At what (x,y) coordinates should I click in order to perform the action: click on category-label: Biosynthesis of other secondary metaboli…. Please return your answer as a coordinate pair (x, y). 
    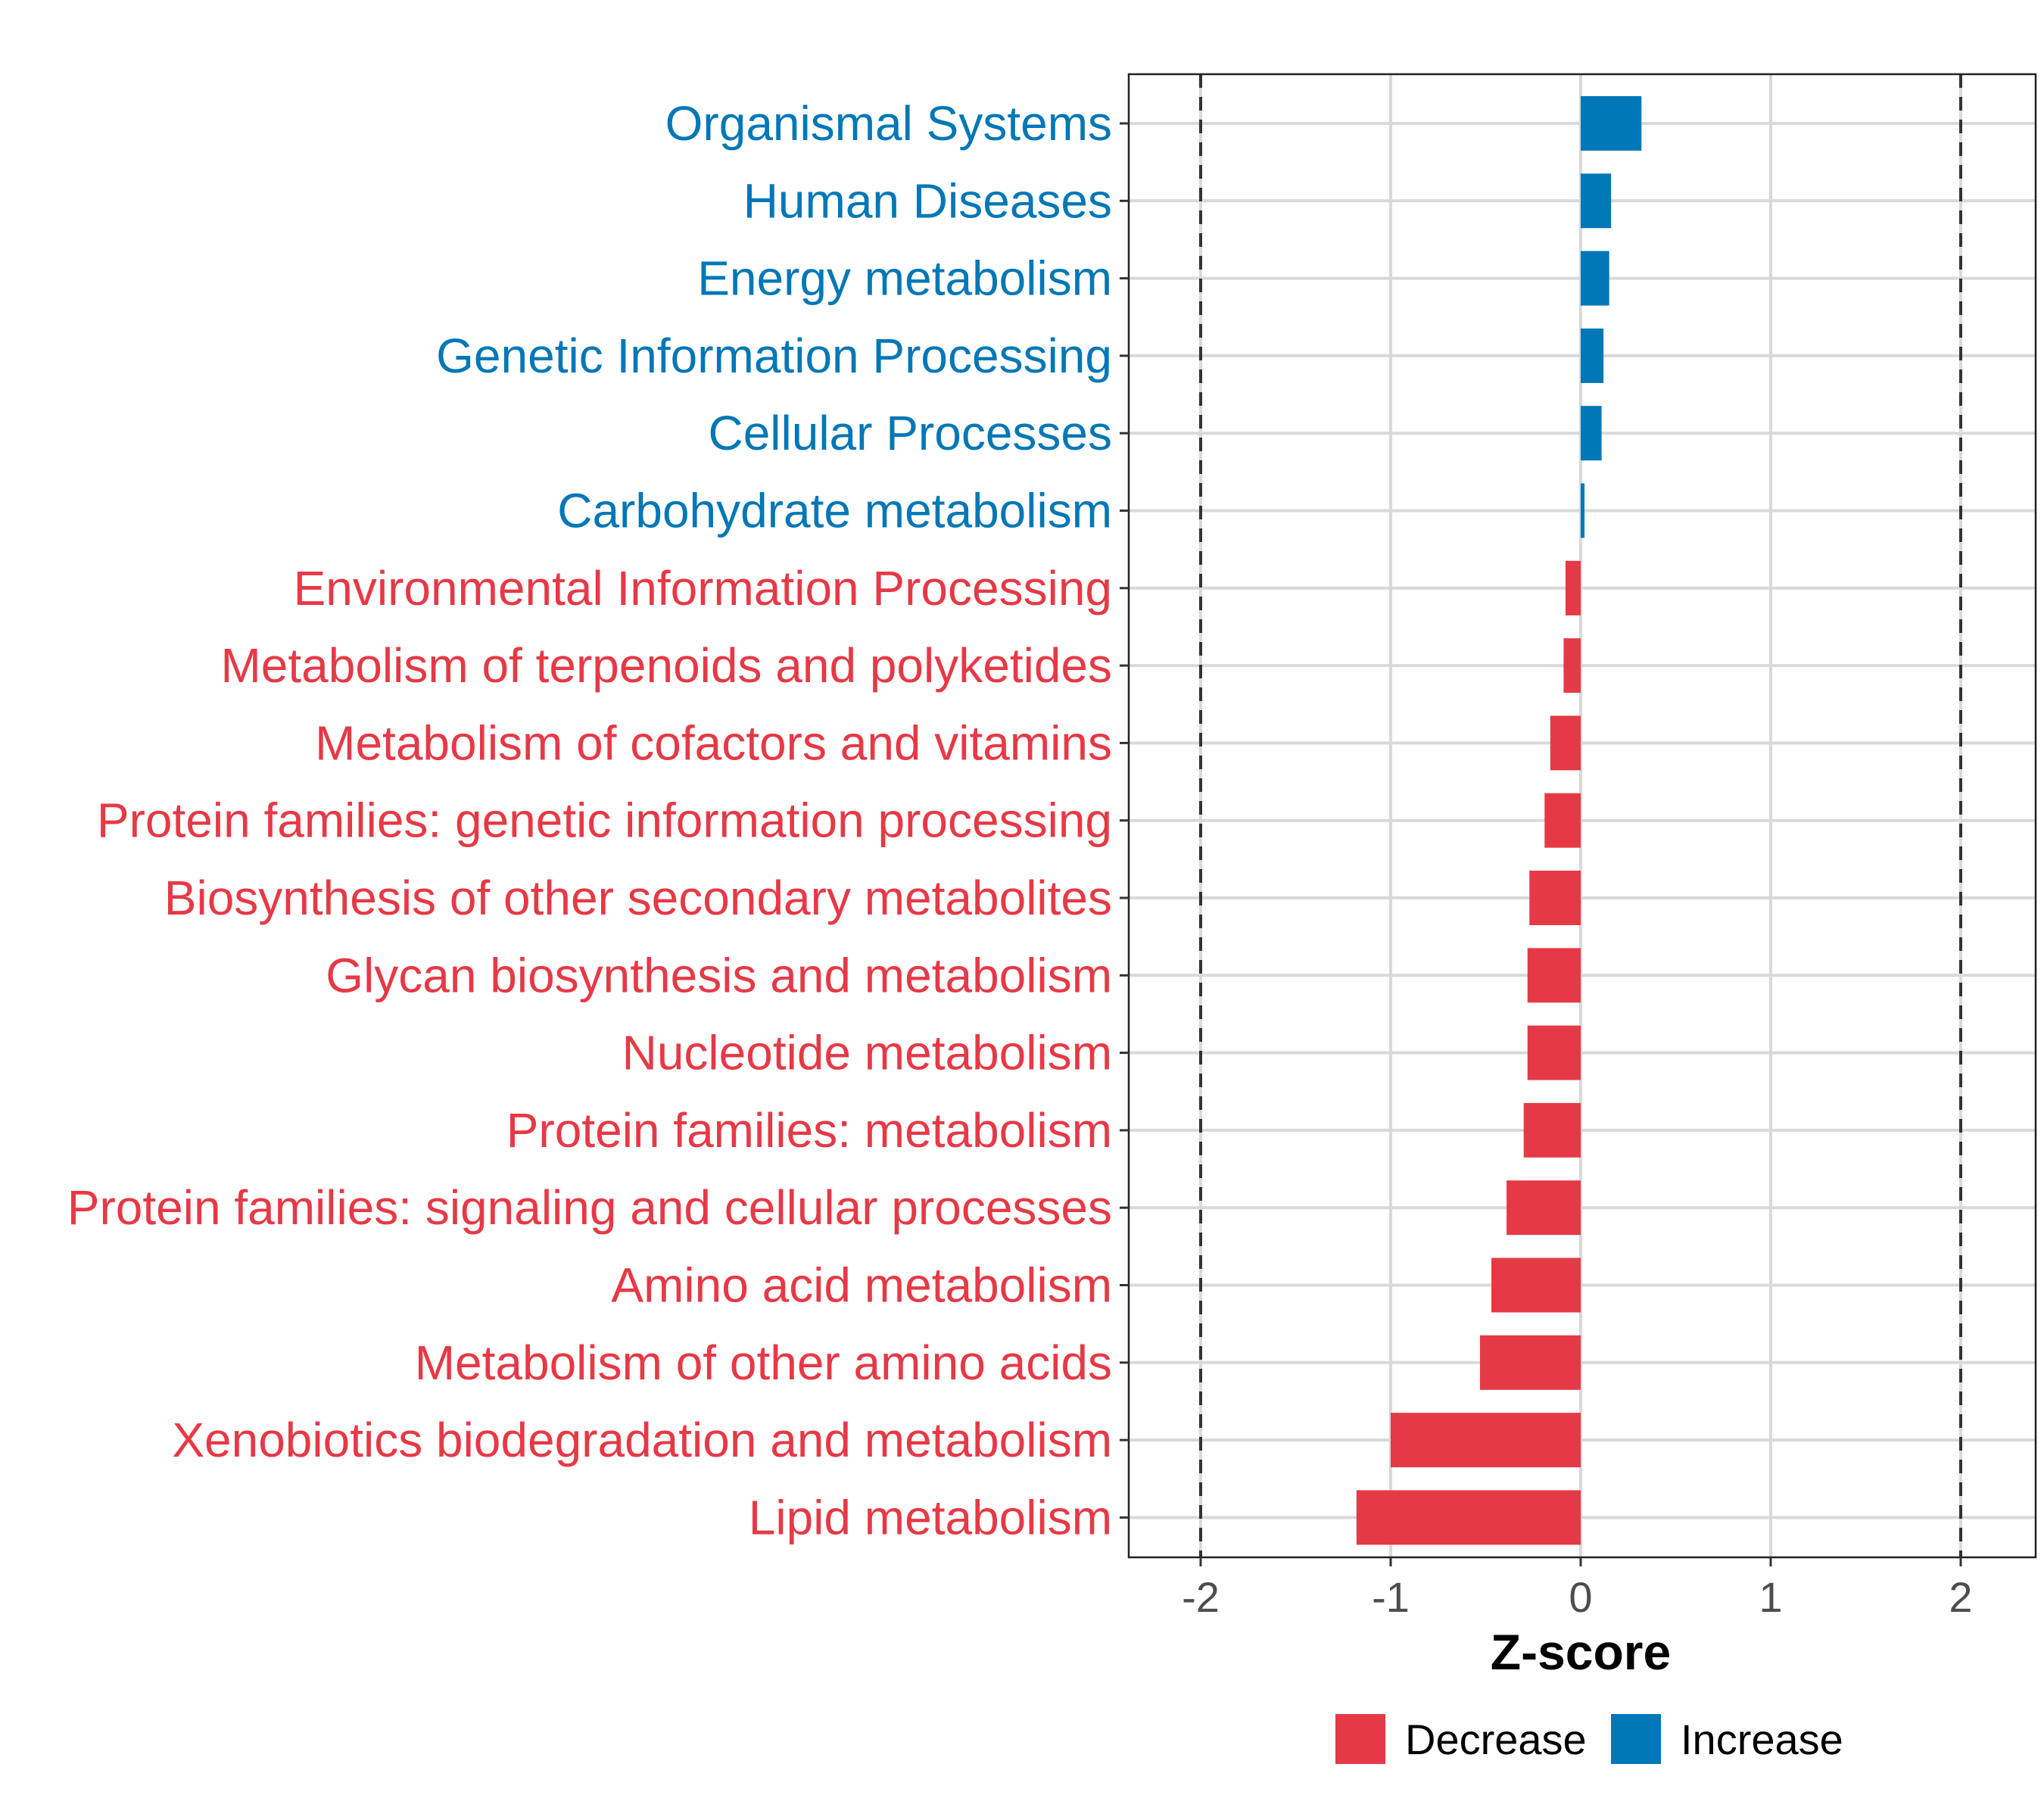
    Looking at the image, I should click on (638, 898).